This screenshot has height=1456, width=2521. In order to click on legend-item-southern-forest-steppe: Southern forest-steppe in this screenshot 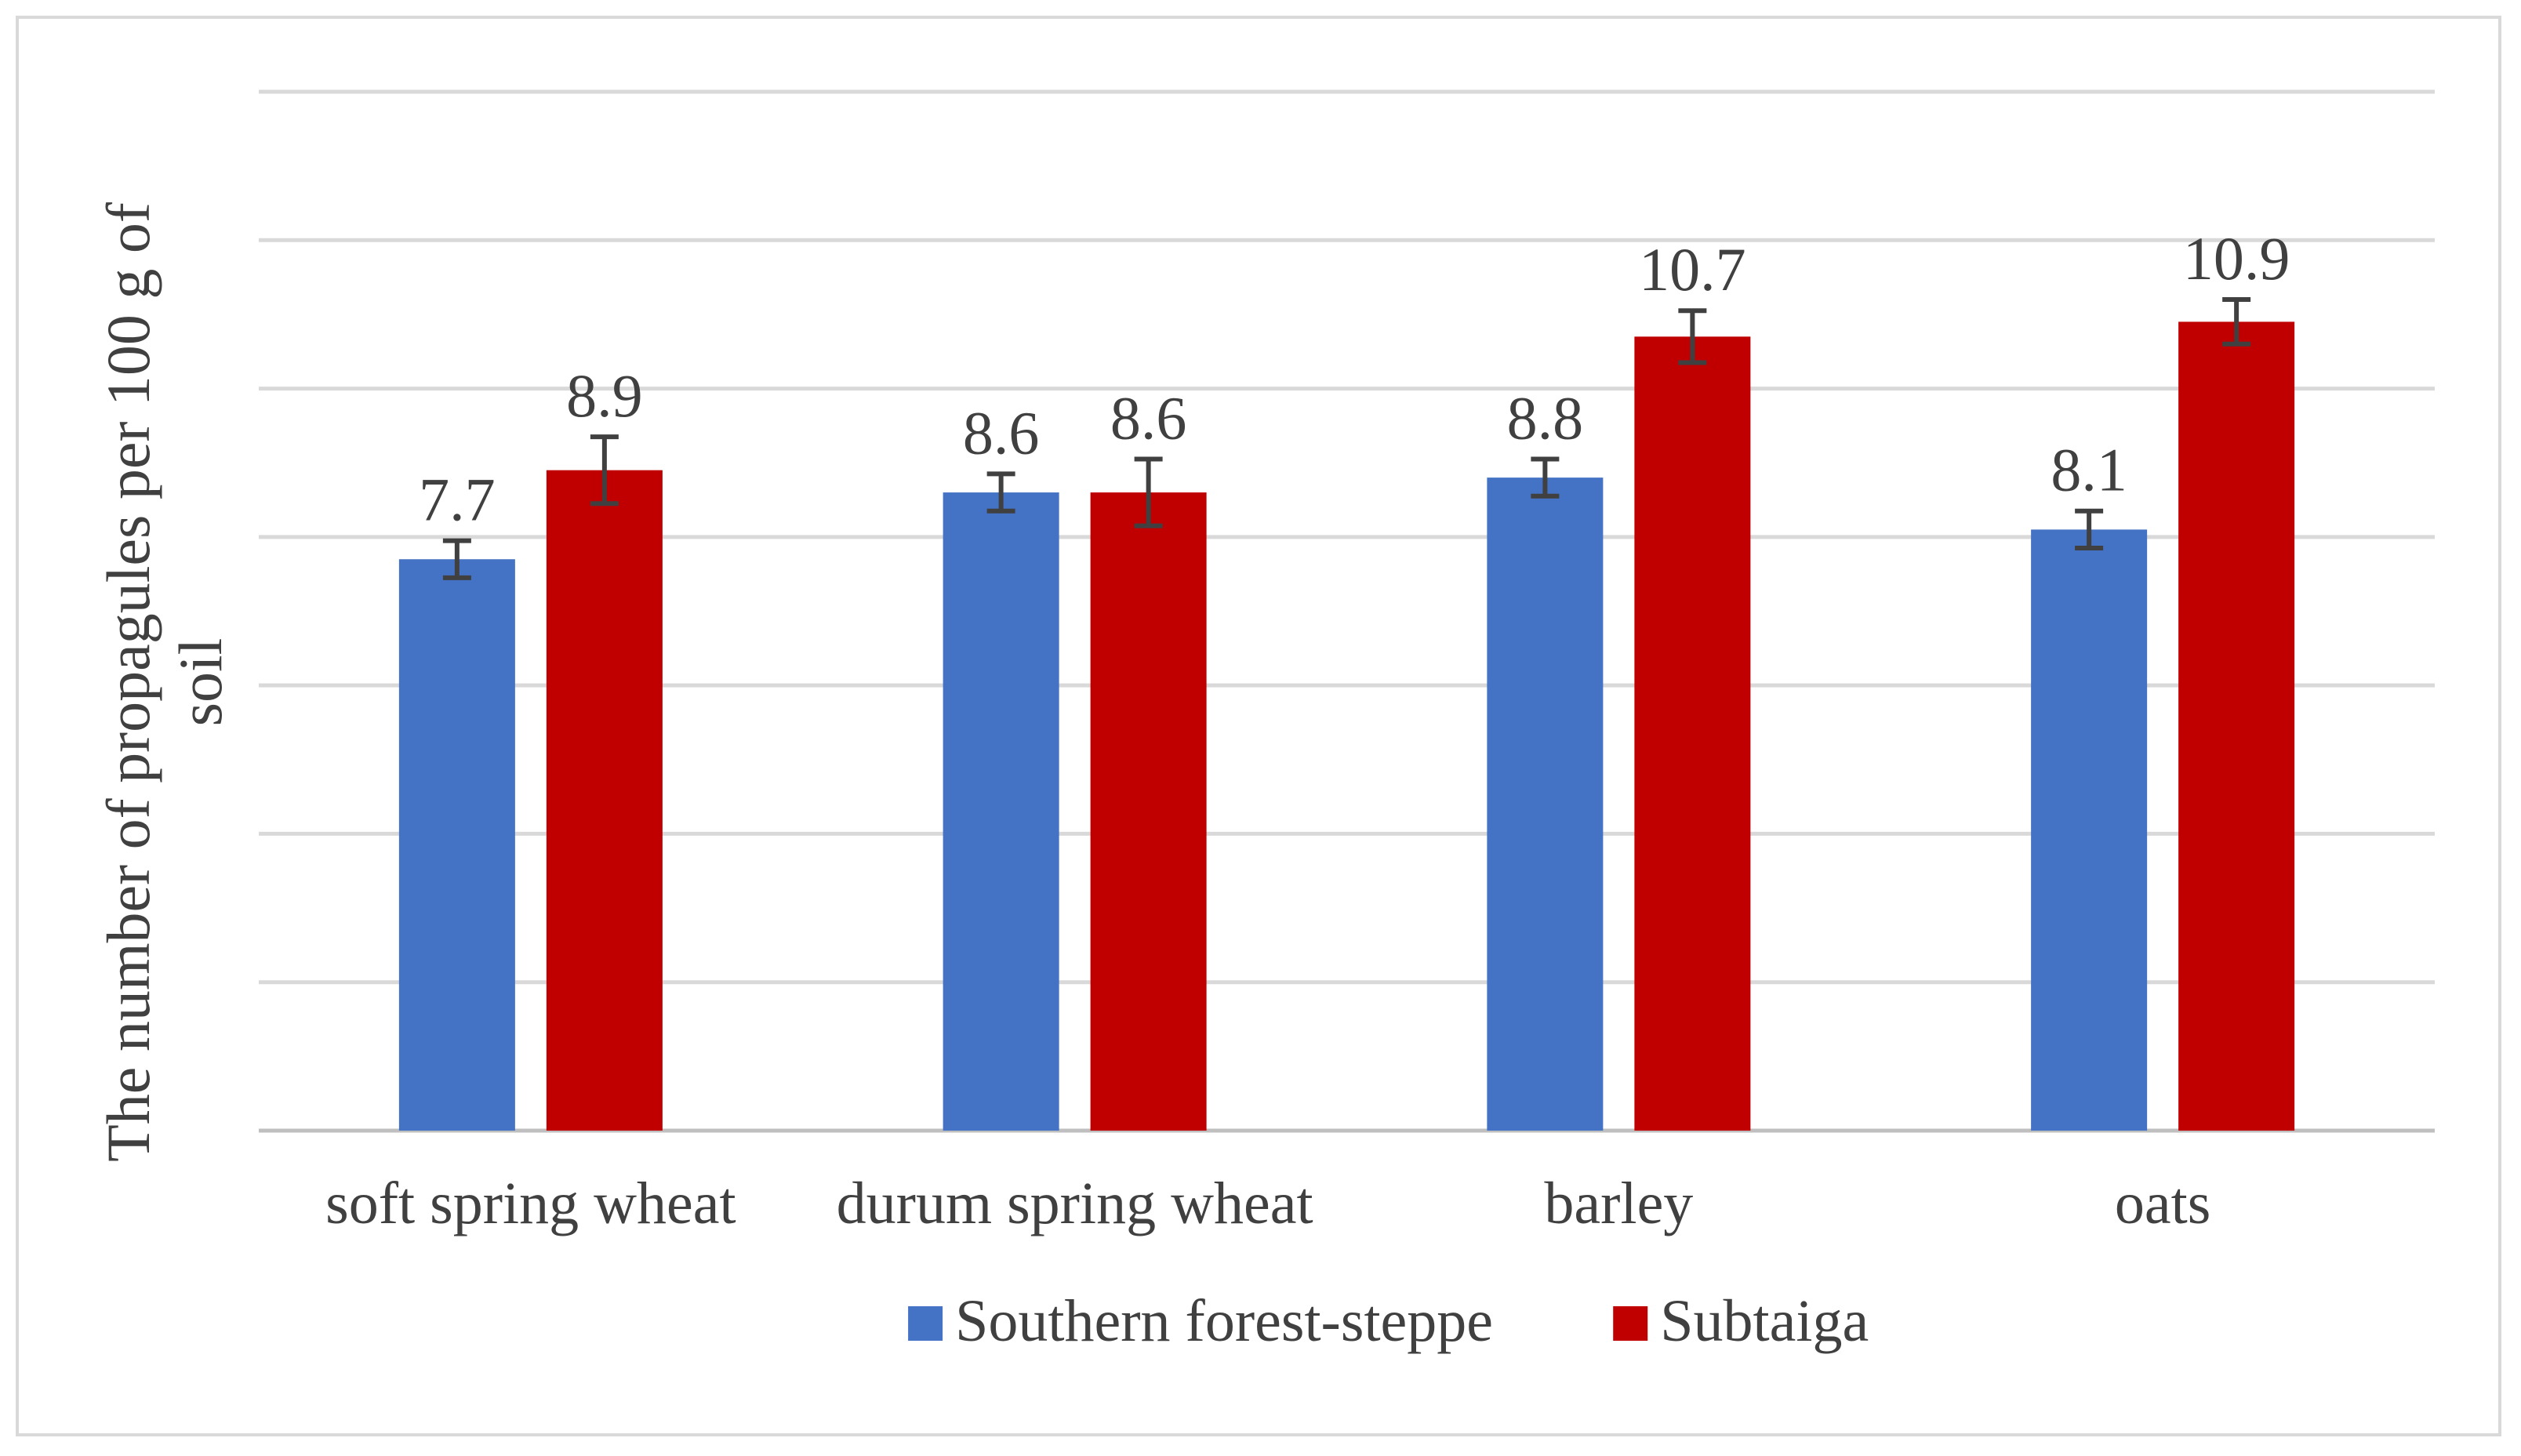, I will do `click(1200, 1321)`.